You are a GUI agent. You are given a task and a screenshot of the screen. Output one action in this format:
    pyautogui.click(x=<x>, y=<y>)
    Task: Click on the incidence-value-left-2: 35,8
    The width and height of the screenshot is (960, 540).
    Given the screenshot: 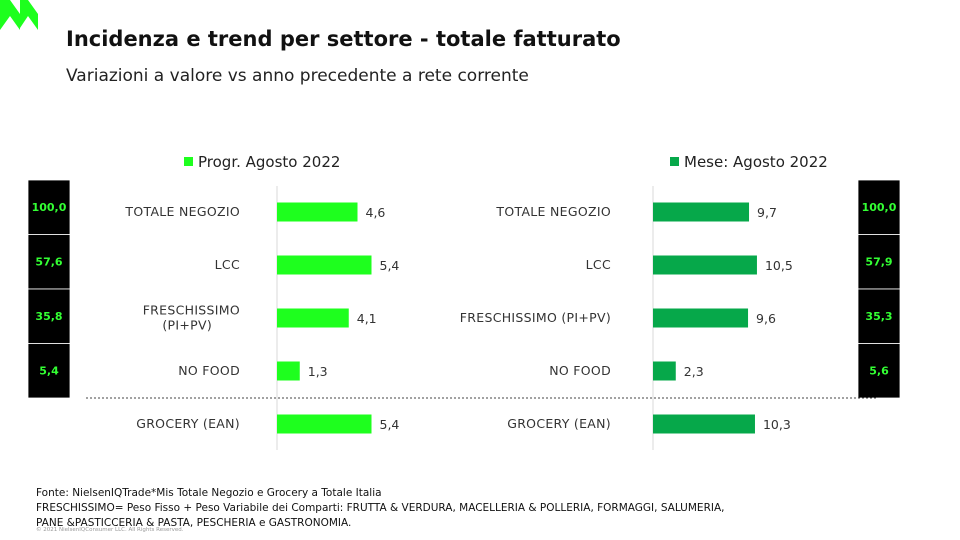 What is the action you would take?
    pyautogui.click(x=48, y=316)
    